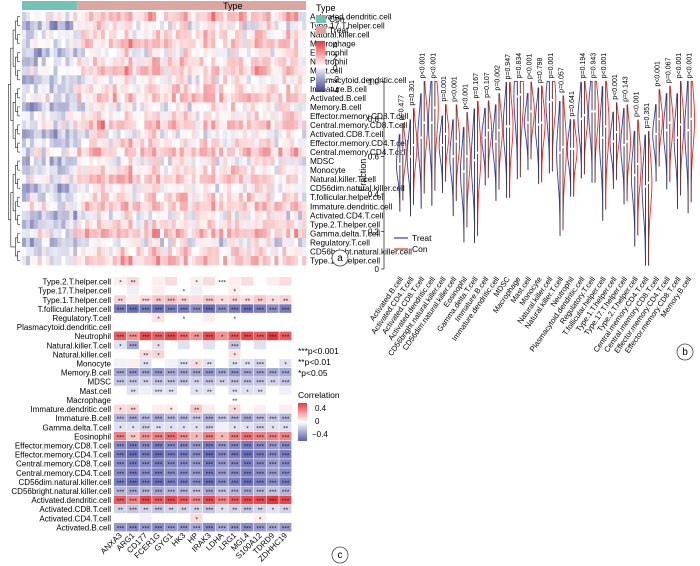 The width and height of the screenshot is (700, 566). Describe the element at coordinates (75, 309) in the screenshot. I see `correlation-row-label: T.follicular.helper.cell` at that location.